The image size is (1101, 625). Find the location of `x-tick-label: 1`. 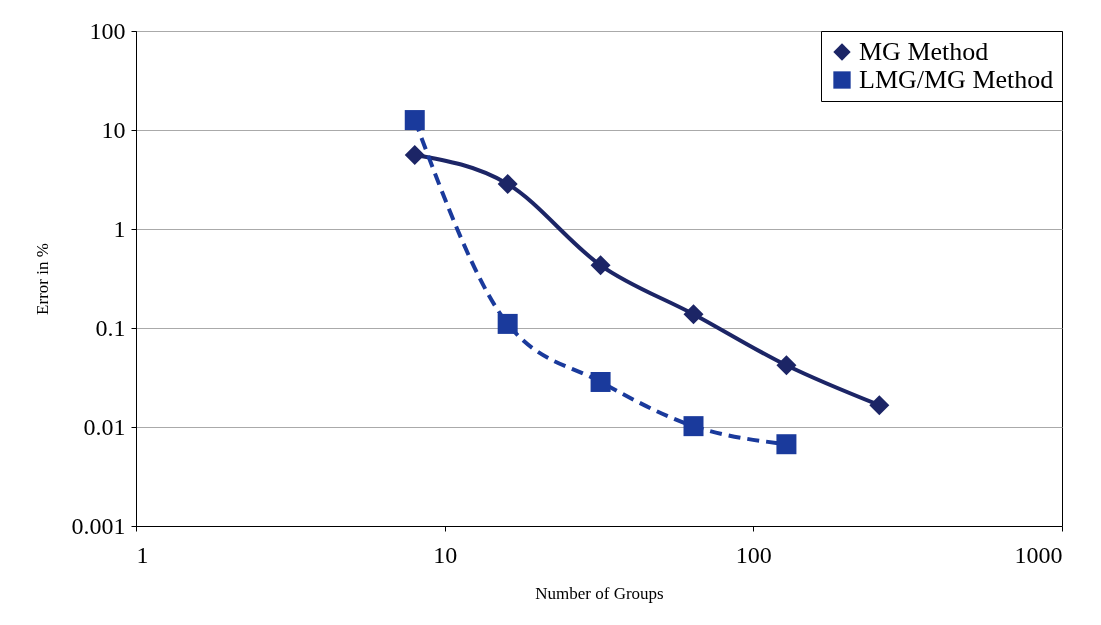

x-tick-label: 1 is located at coordinates (142, 554).